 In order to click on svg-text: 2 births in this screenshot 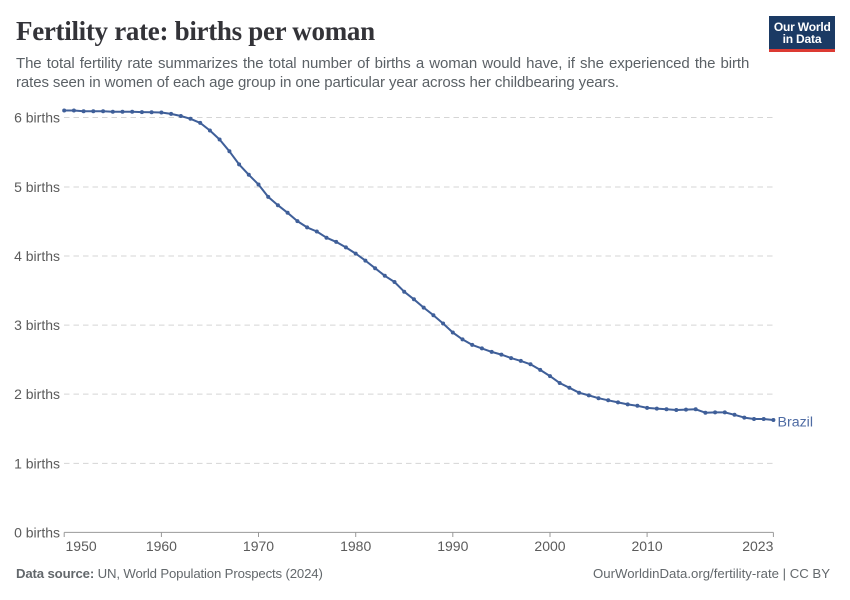, I will do `click(37, 394)`.